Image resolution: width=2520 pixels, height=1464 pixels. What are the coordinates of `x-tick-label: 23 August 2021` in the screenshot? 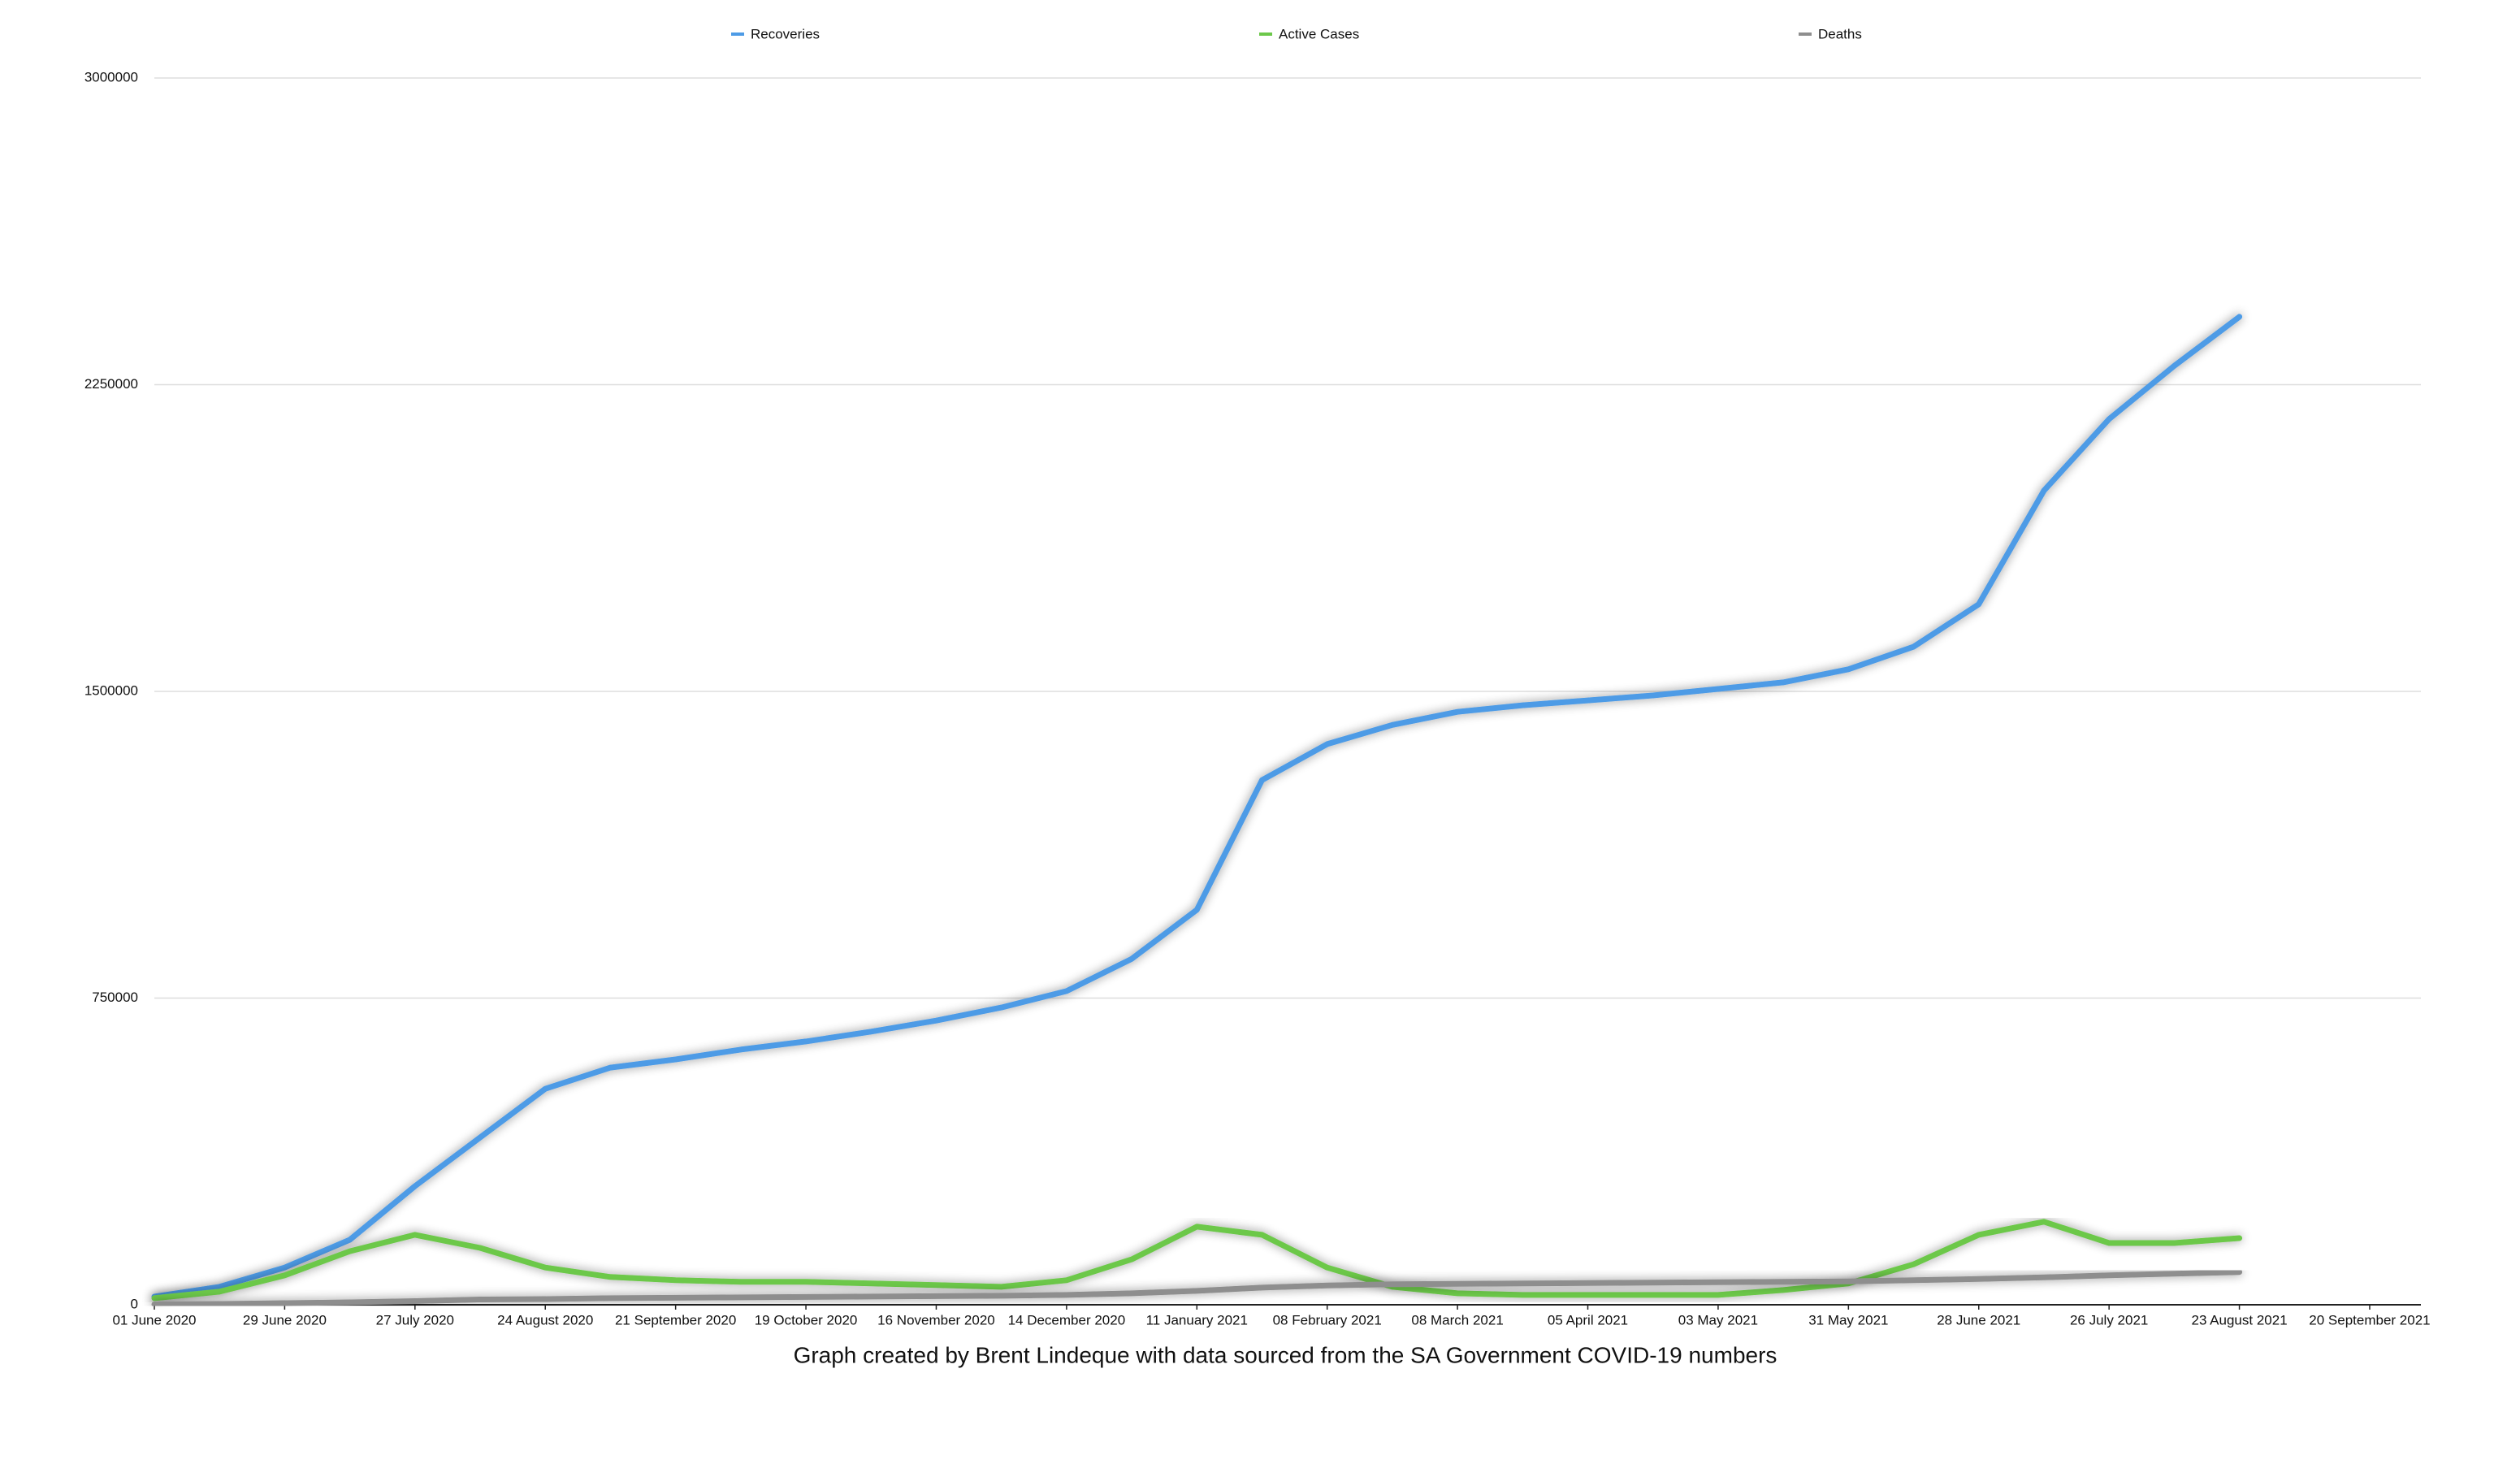 It's located at (2239, 1320).